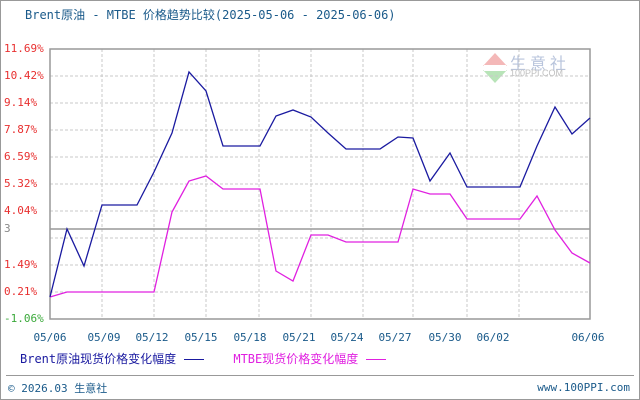 The height and width of the screenshot is (400, 640). What do you see at coordinates (588, 337) in the screenshot?
I see `x-tick: 06/06` at bounding box center [588, 337].